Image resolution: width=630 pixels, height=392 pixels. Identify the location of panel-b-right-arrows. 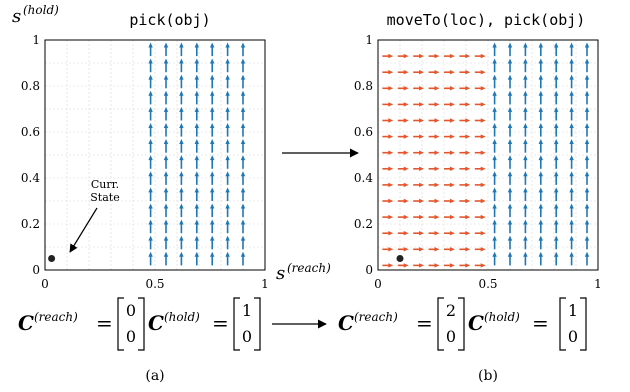
(434, 160).